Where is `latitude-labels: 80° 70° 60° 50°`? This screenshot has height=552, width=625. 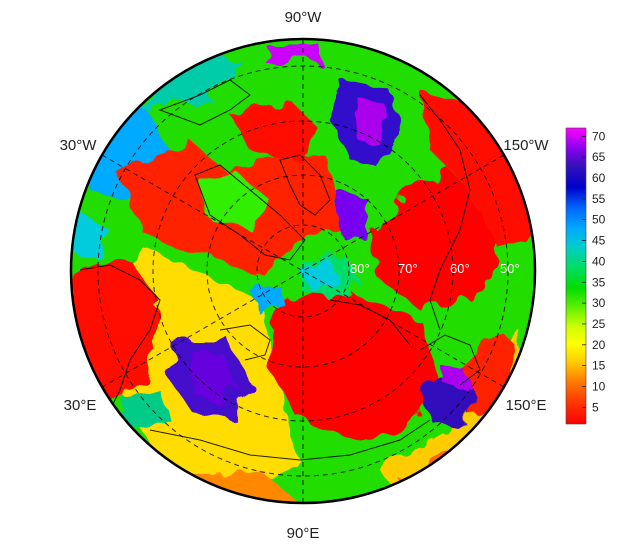
latitude-labels: 80° 70° 60° 50° is located at coordinates (435, 268).